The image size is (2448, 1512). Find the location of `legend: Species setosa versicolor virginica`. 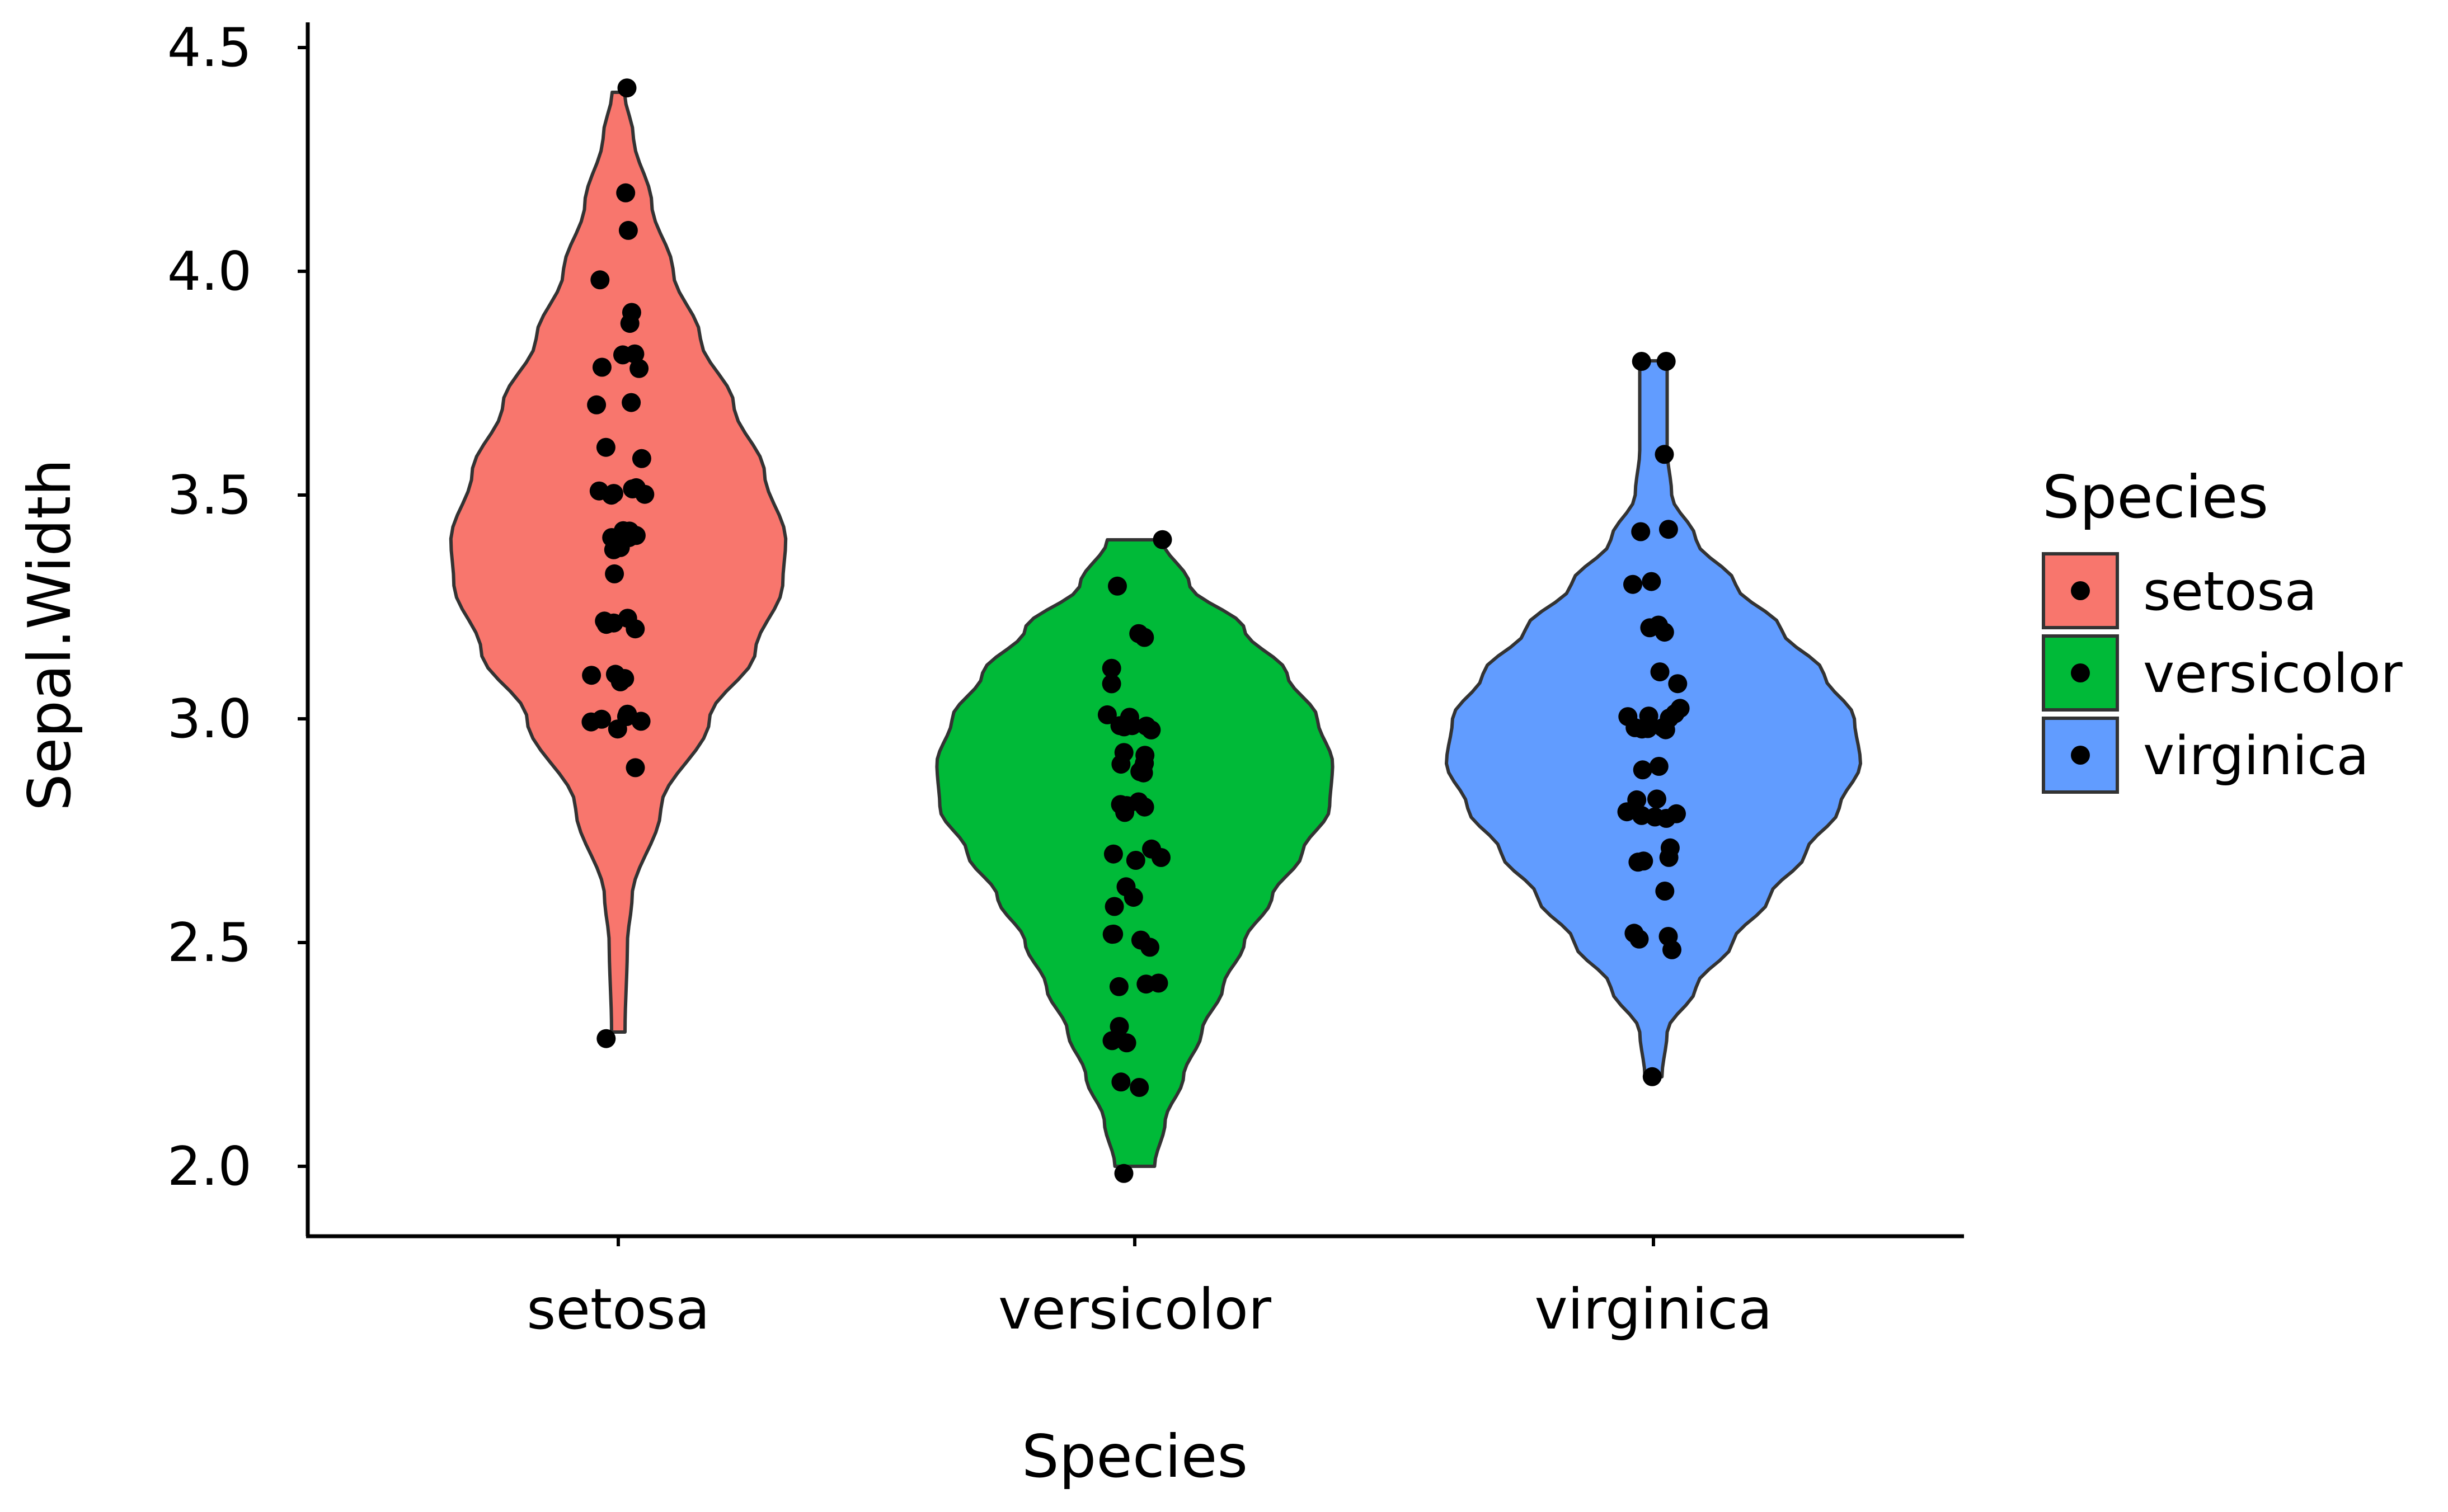

legend: Species setosa versicolor virginica is located at coordinates (2222, 629).